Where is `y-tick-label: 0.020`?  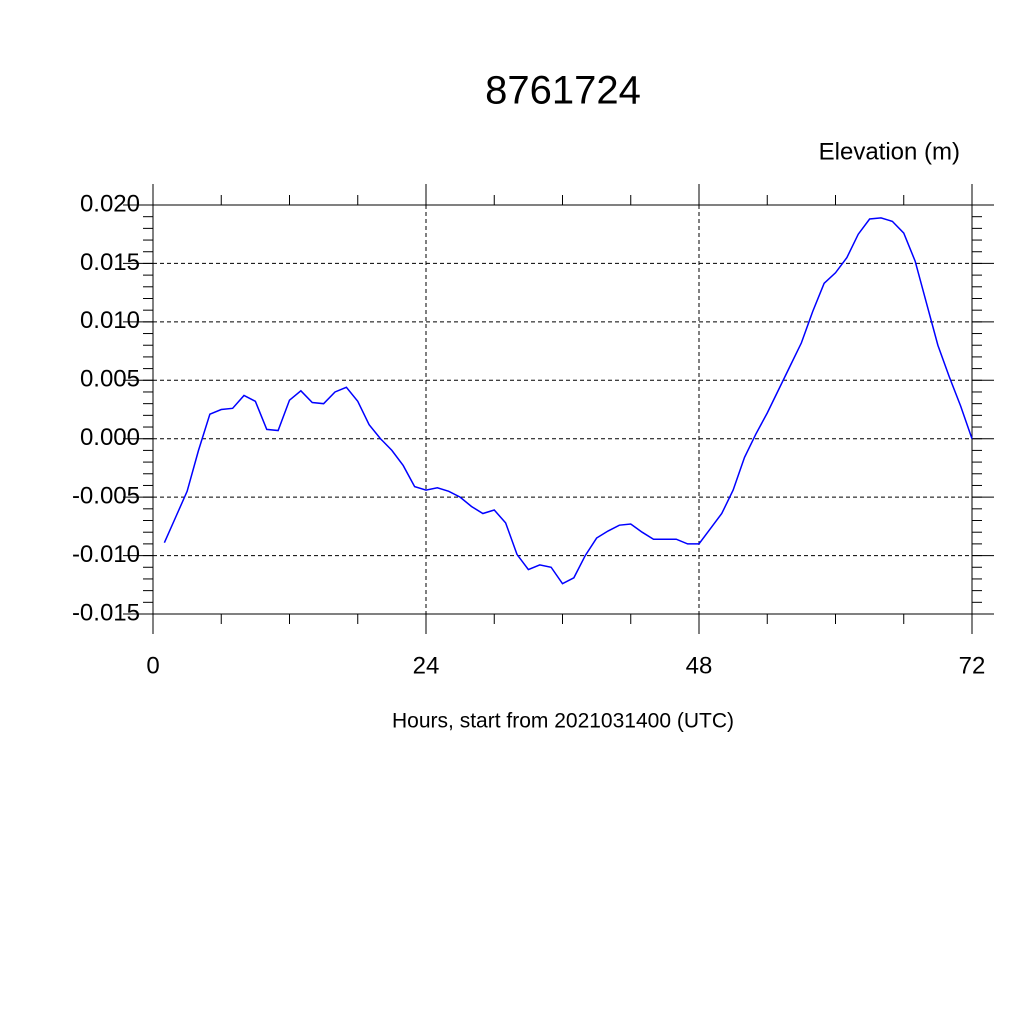
y-tick-label: 0.020 is located at coordinates (110, 203).